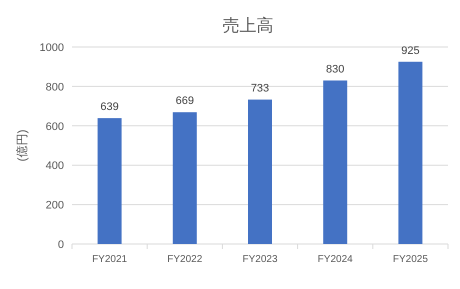 This screenshot has width=460, height=289. I want to click on y-tick-label: 200, so click(55, 206).